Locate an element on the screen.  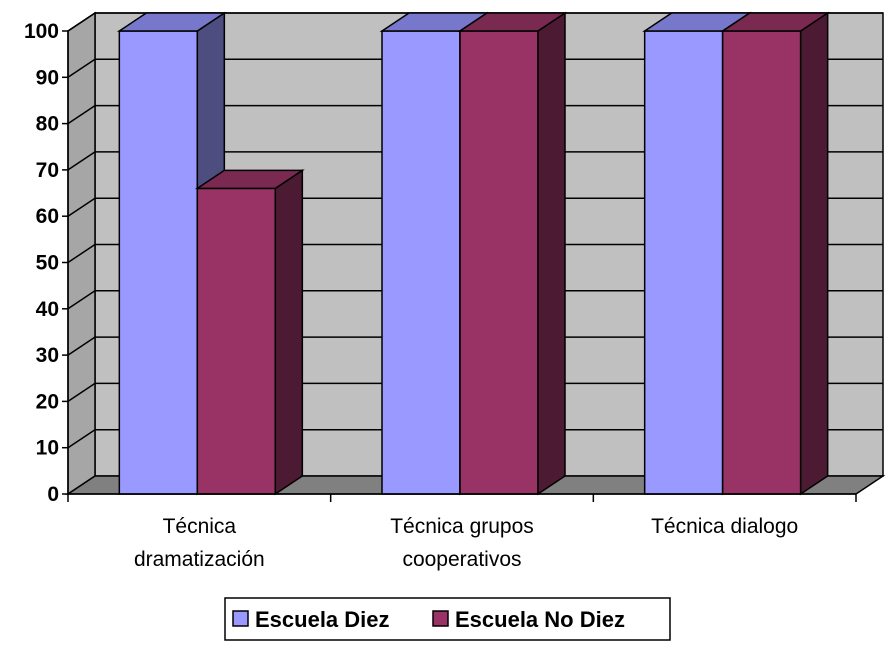
x-tick-label: Técnica dialogo is located at coordinates (724, 526).